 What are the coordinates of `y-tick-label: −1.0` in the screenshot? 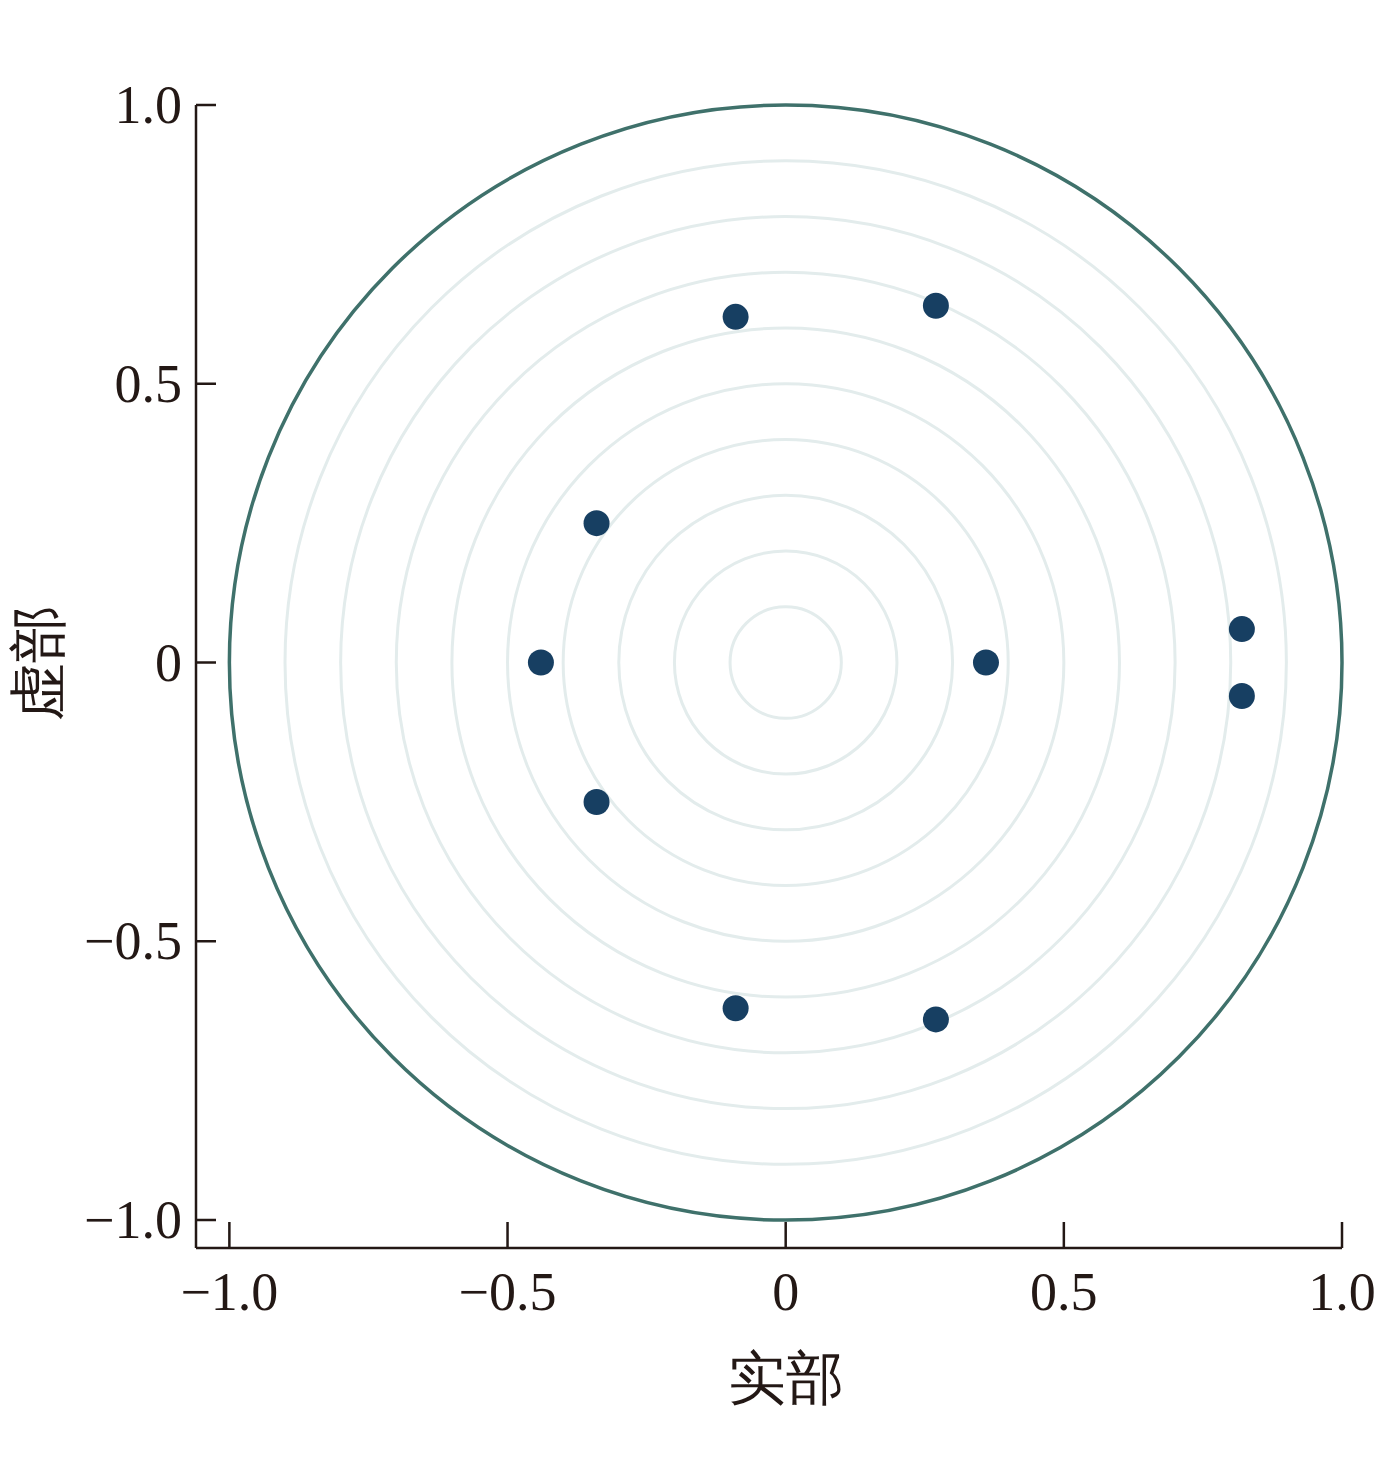 It's located at (133, 1220).